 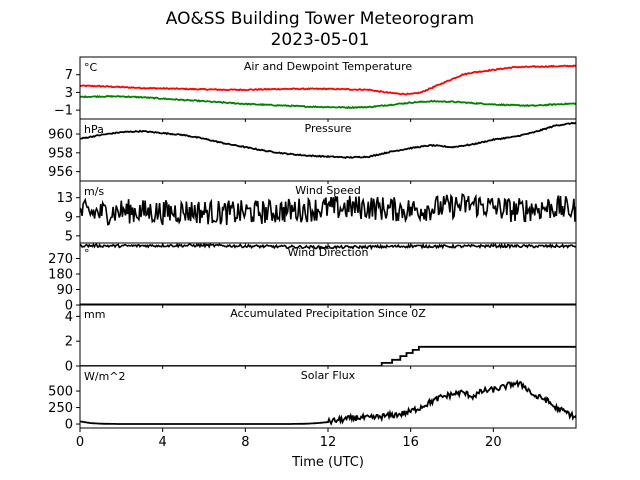 I want to click on chart-title: AO&SS Building Tower Meteorogram, so click(x=320, y=19).